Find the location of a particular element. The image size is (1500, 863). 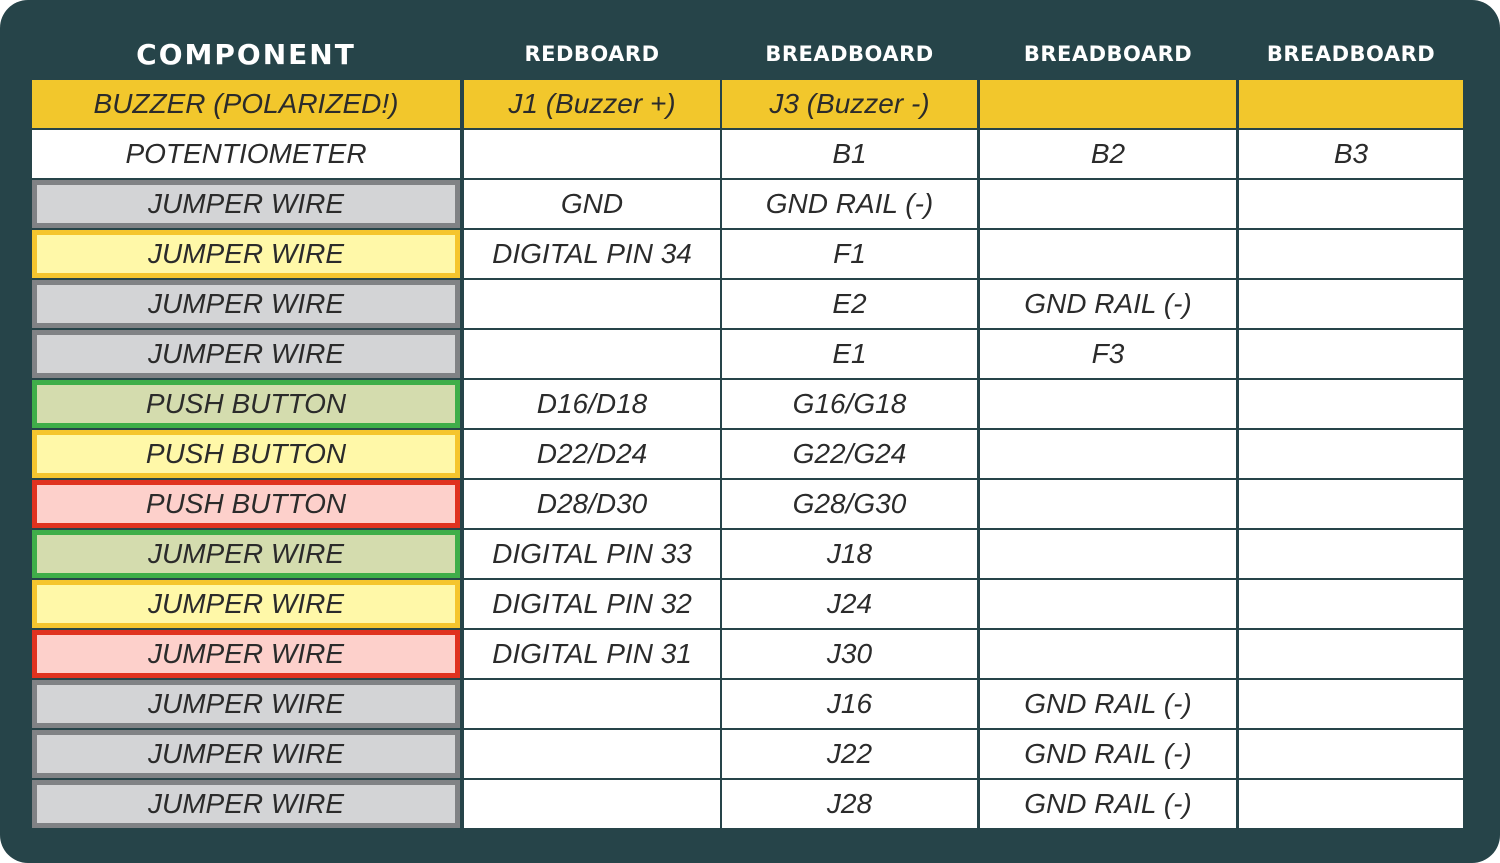

cell-breadboard-1: G22/G24 is located at coordinates (849, 454).